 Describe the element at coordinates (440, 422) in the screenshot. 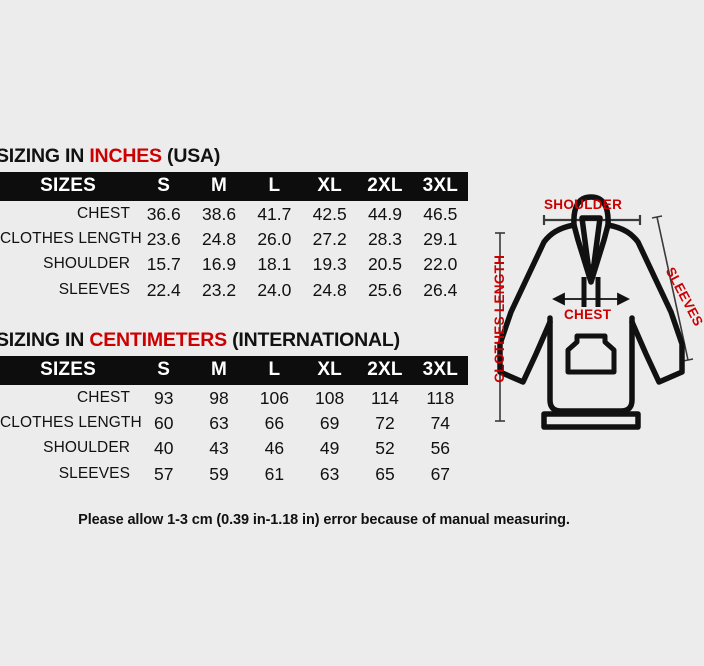

I see `cell-clothes-length-3xl: 74` at that location.